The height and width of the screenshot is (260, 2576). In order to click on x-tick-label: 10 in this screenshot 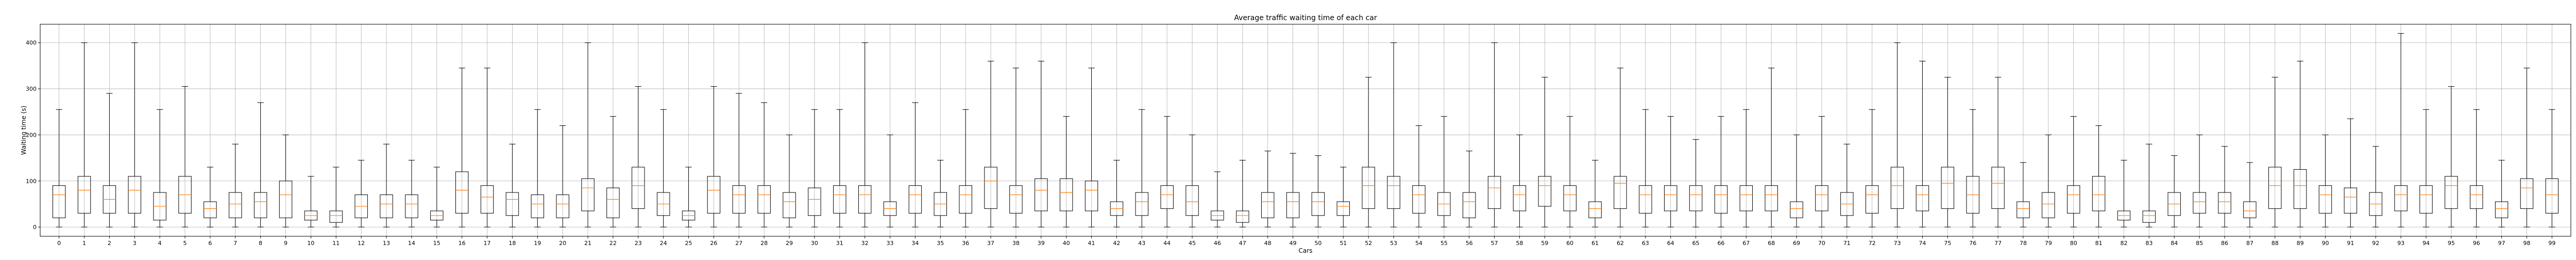, I will do `click(310, 244)`.